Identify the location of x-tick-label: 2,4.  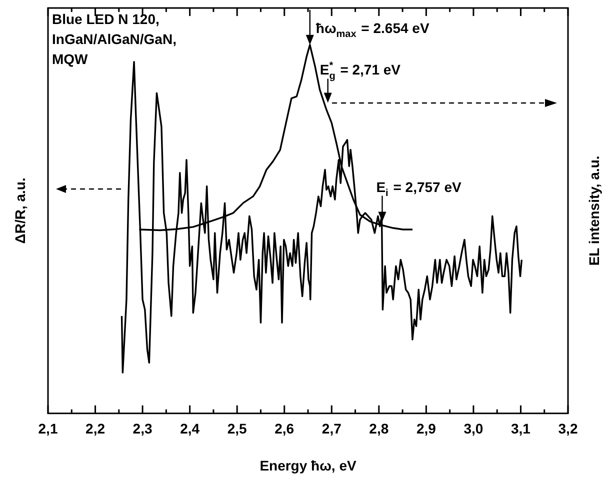
(190, 428).